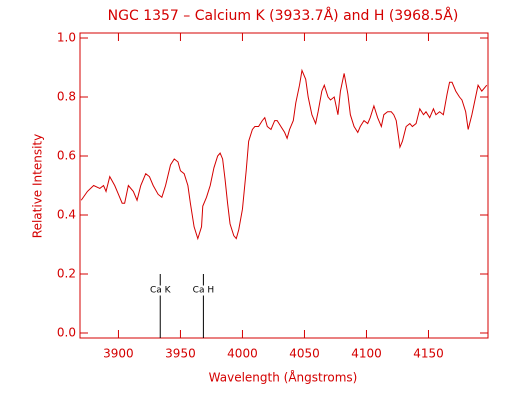  I want to click on x-tick-label: 3900, so click(118, 354).